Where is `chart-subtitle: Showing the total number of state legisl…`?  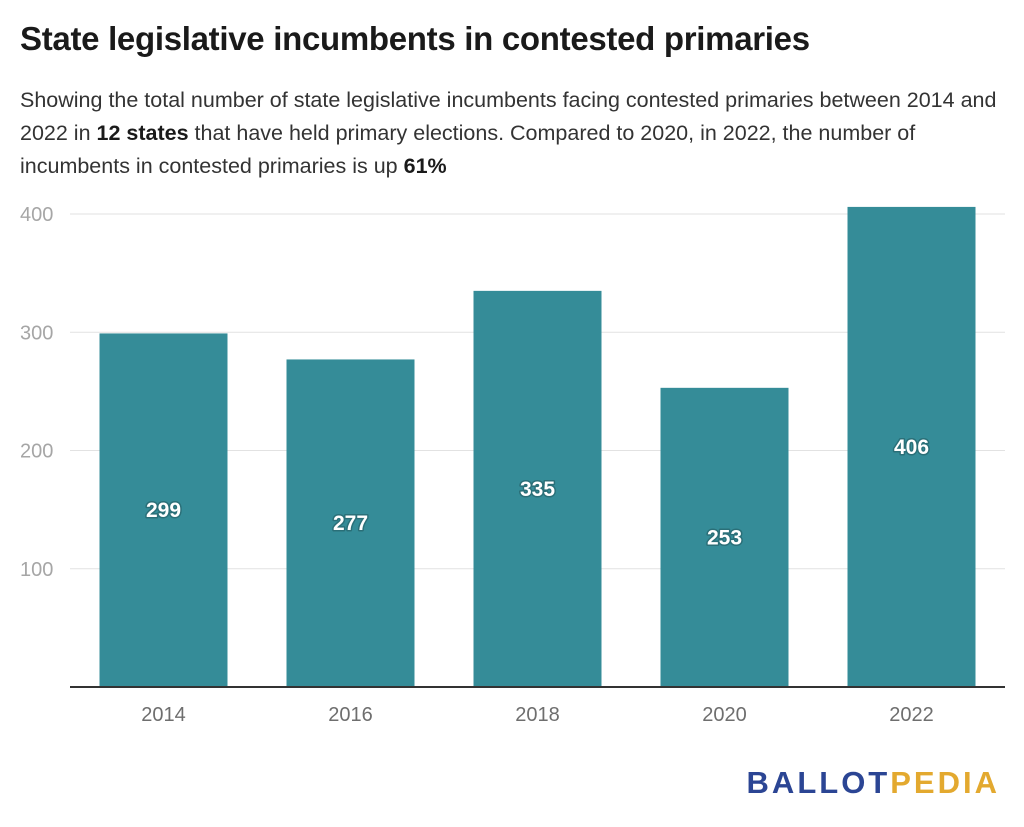
chart-subtitle: Showing the total number of state legisl… is located at coordinates (512, 133).